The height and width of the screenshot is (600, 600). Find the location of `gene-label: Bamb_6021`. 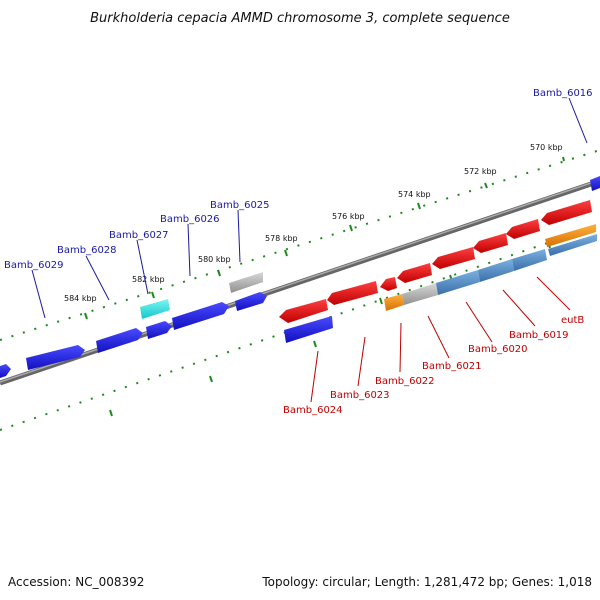

gene-label: Bamb_6021 is located at coordinates (452, 366).